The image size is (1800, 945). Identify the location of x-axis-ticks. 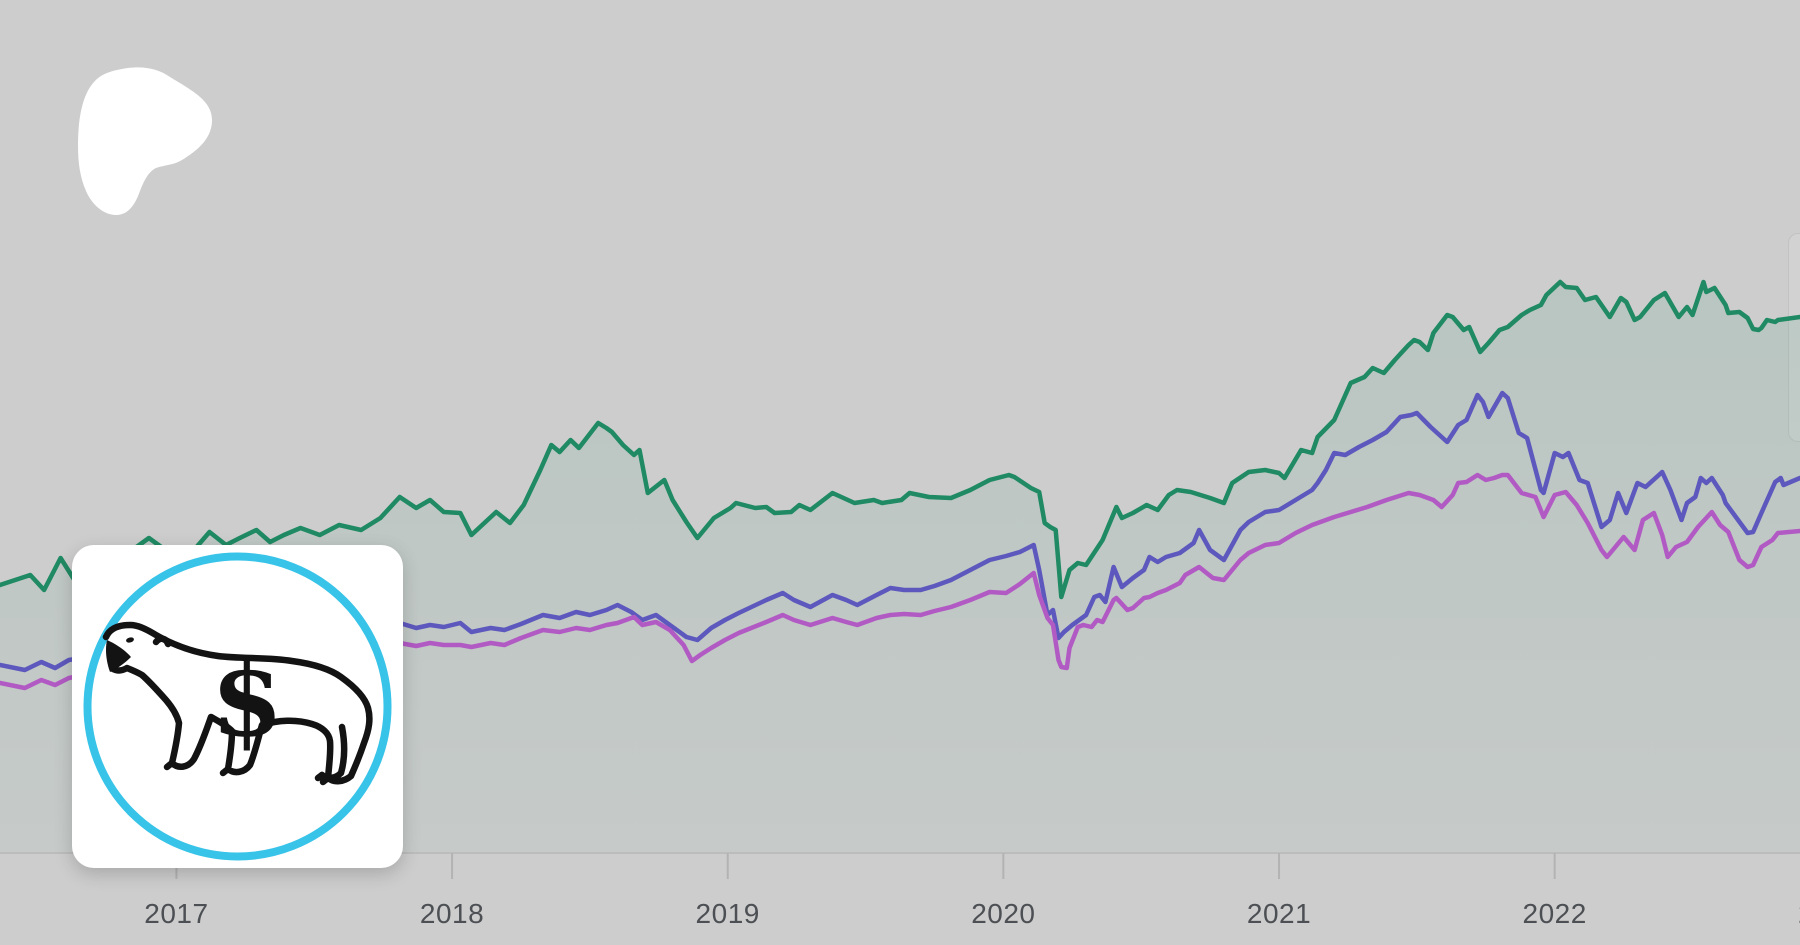
(865, 866).